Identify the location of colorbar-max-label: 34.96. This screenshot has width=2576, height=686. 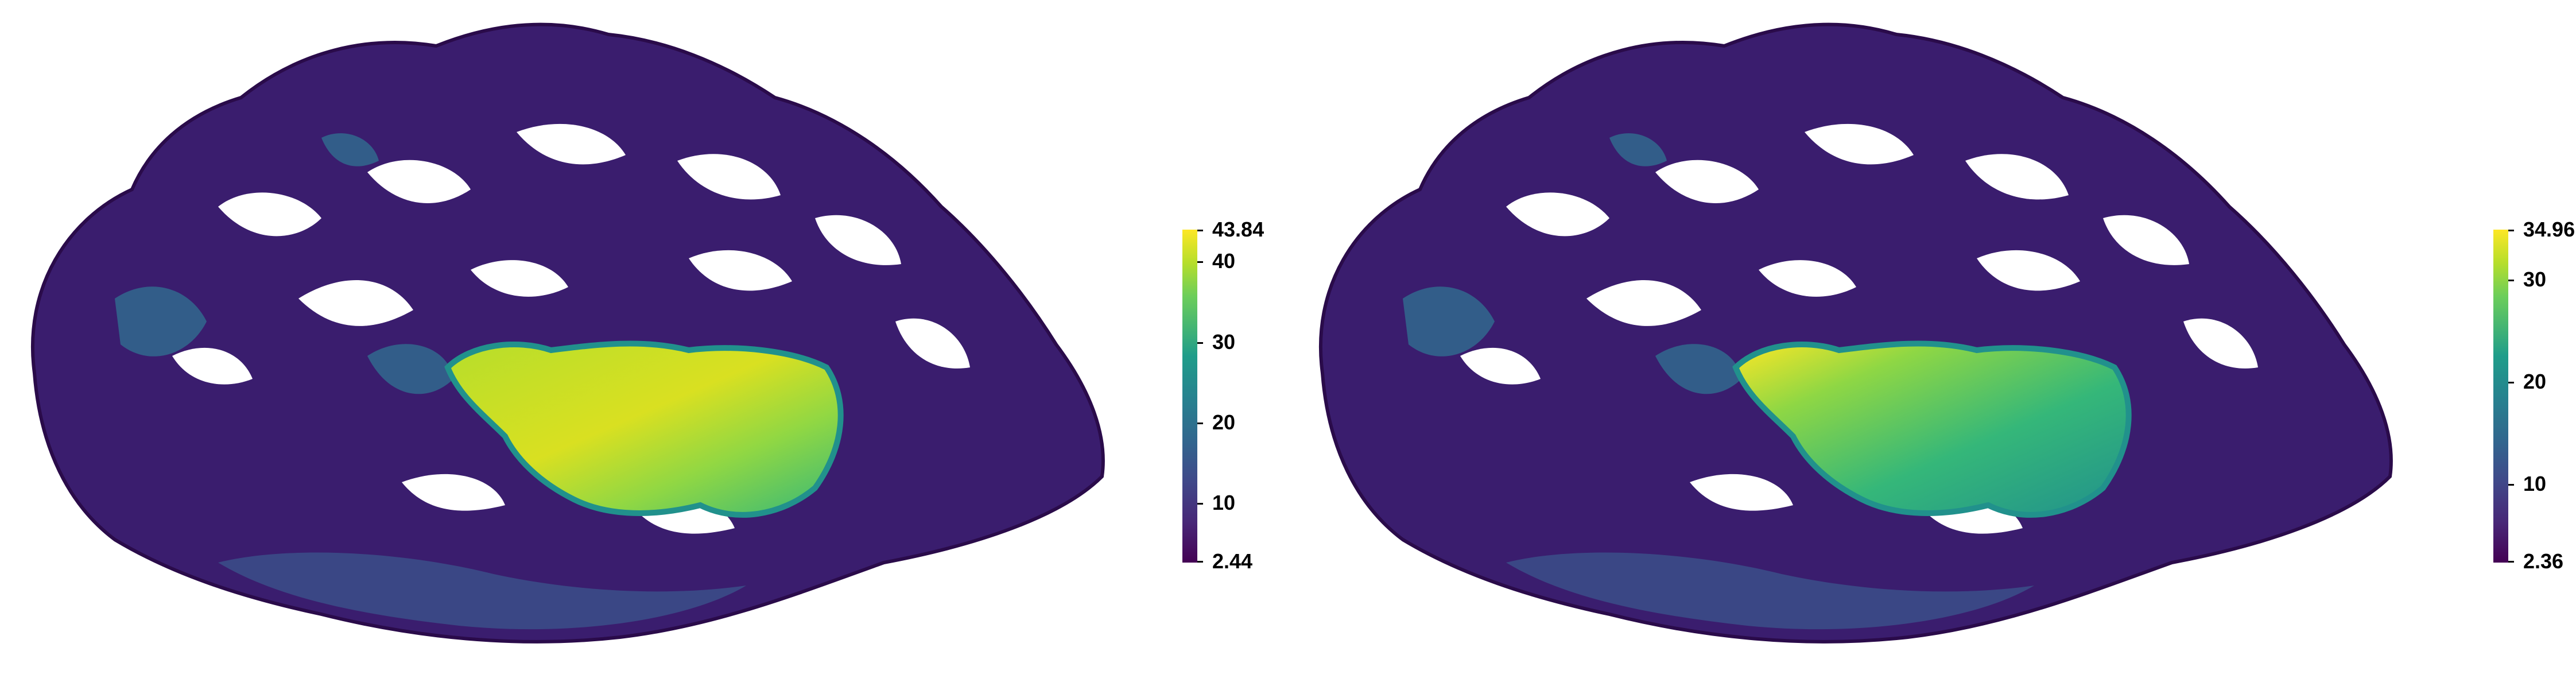
(2549, 229).